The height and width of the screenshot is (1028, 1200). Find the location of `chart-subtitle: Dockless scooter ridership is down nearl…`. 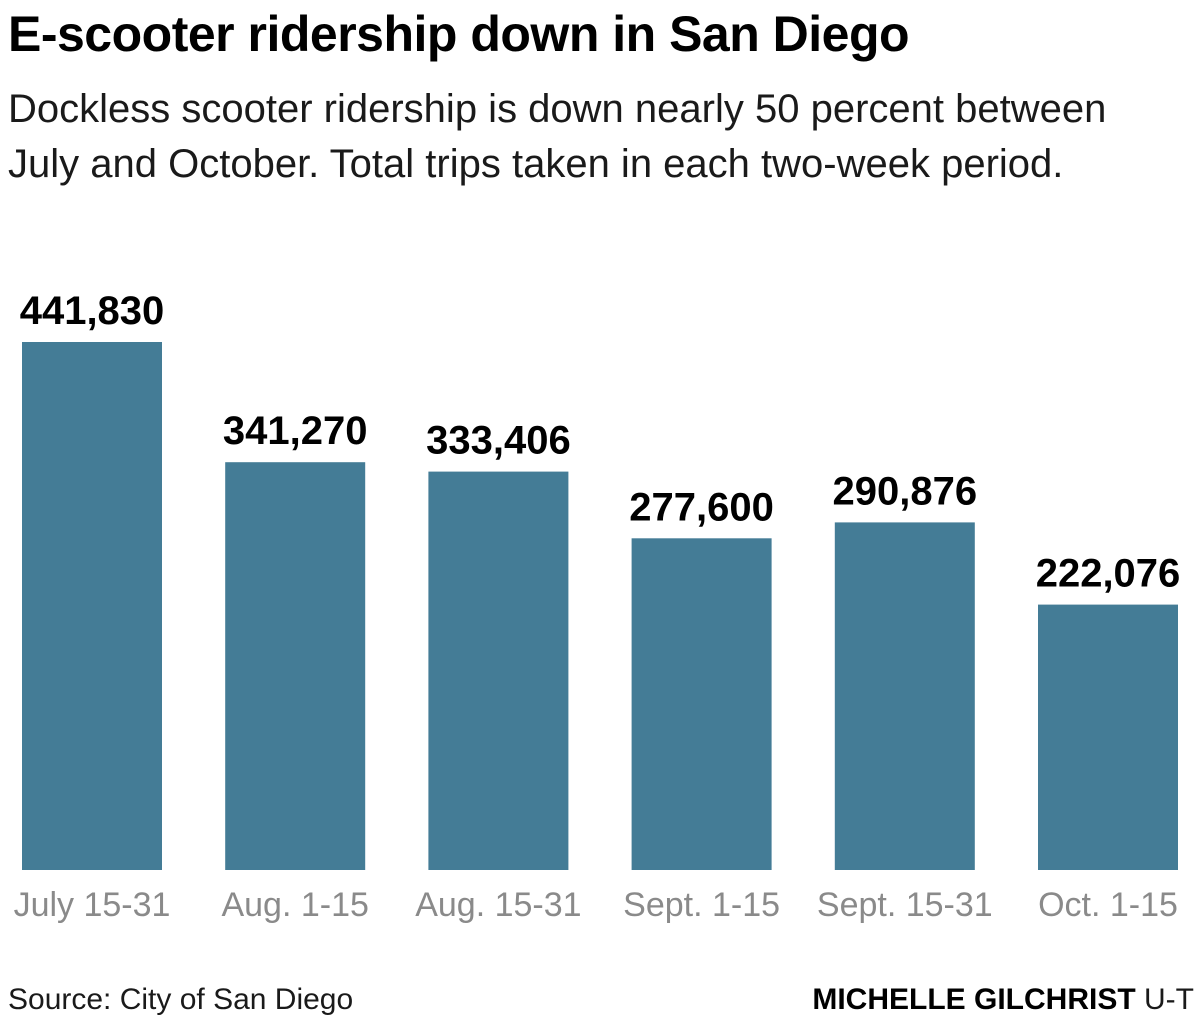

chart-subtitle: Dockless scooter ridership is down nearl… is located at coordinates (557, 136).